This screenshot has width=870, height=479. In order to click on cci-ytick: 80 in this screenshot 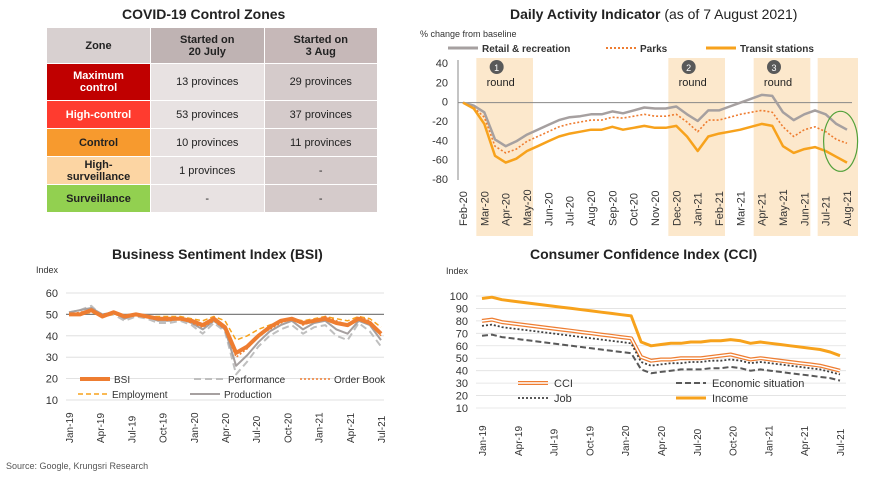, I will do `click(462, 322)`.